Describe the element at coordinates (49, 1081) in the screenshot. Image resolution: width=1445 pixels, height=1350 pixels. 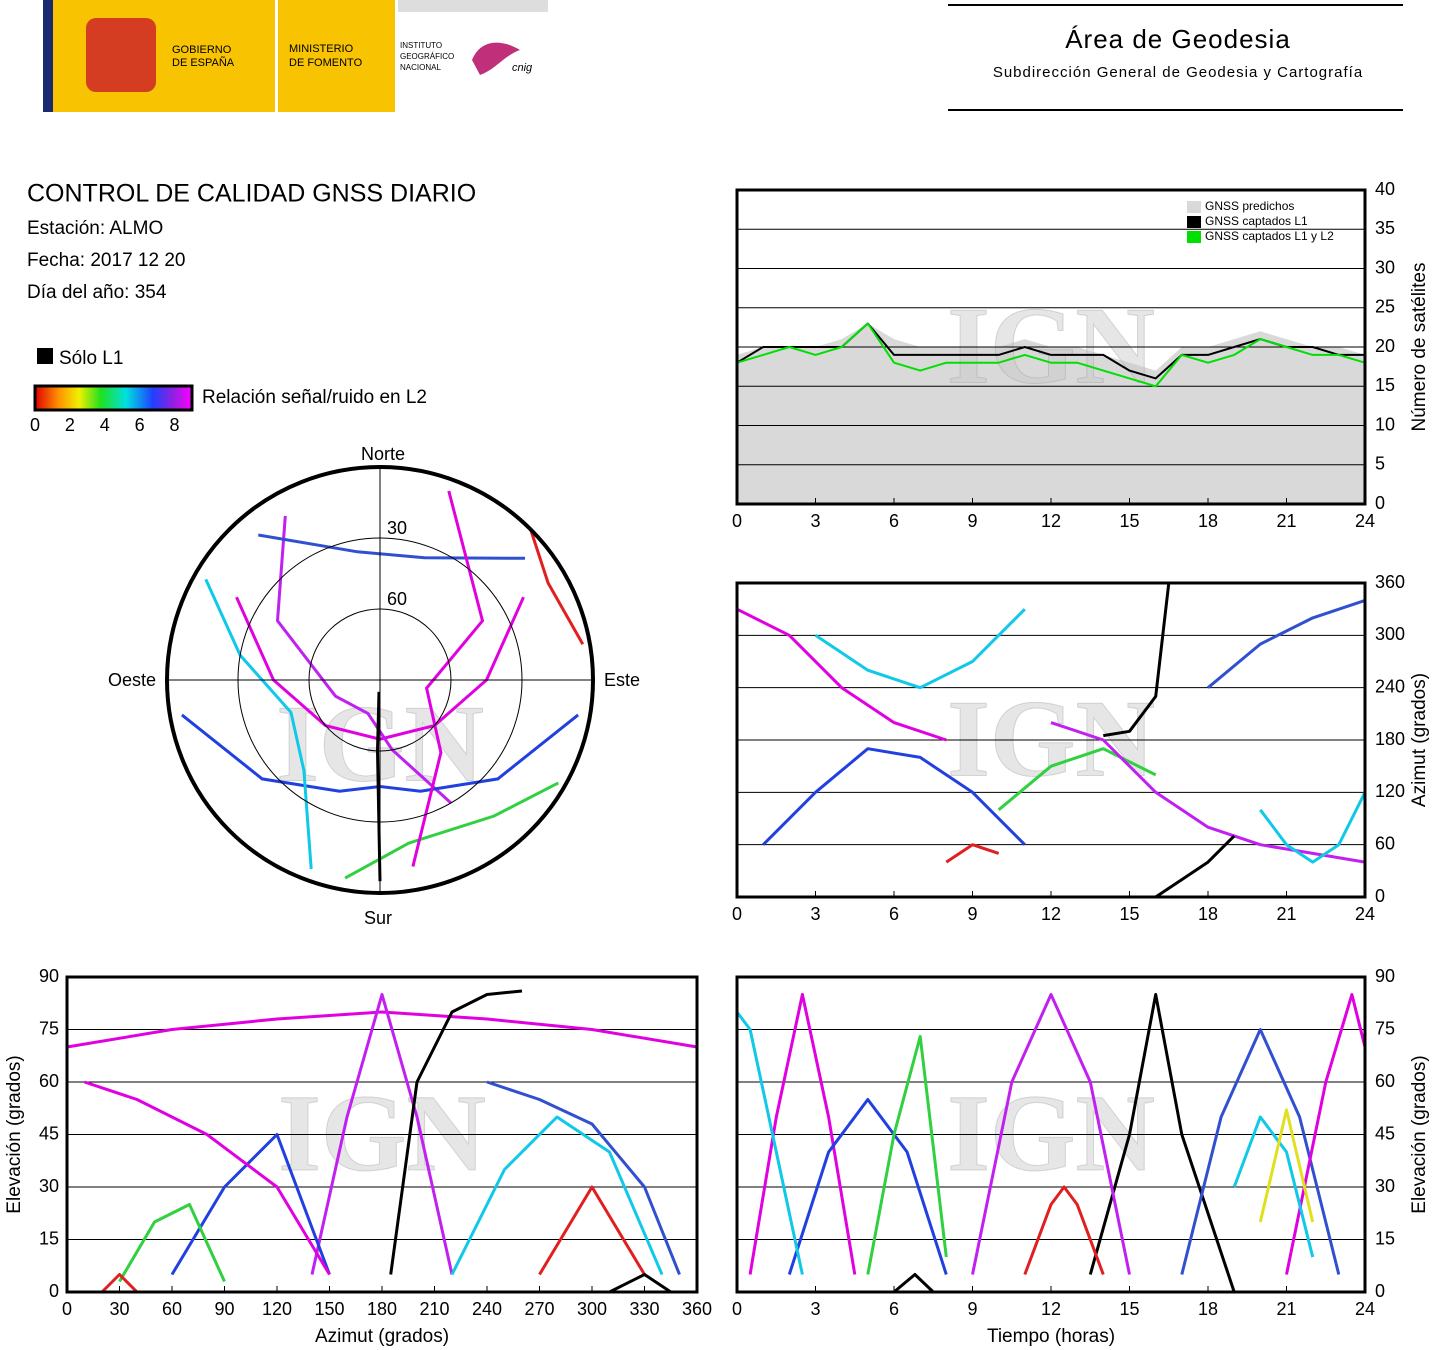
I see `y-tick-label: 60` at that location.